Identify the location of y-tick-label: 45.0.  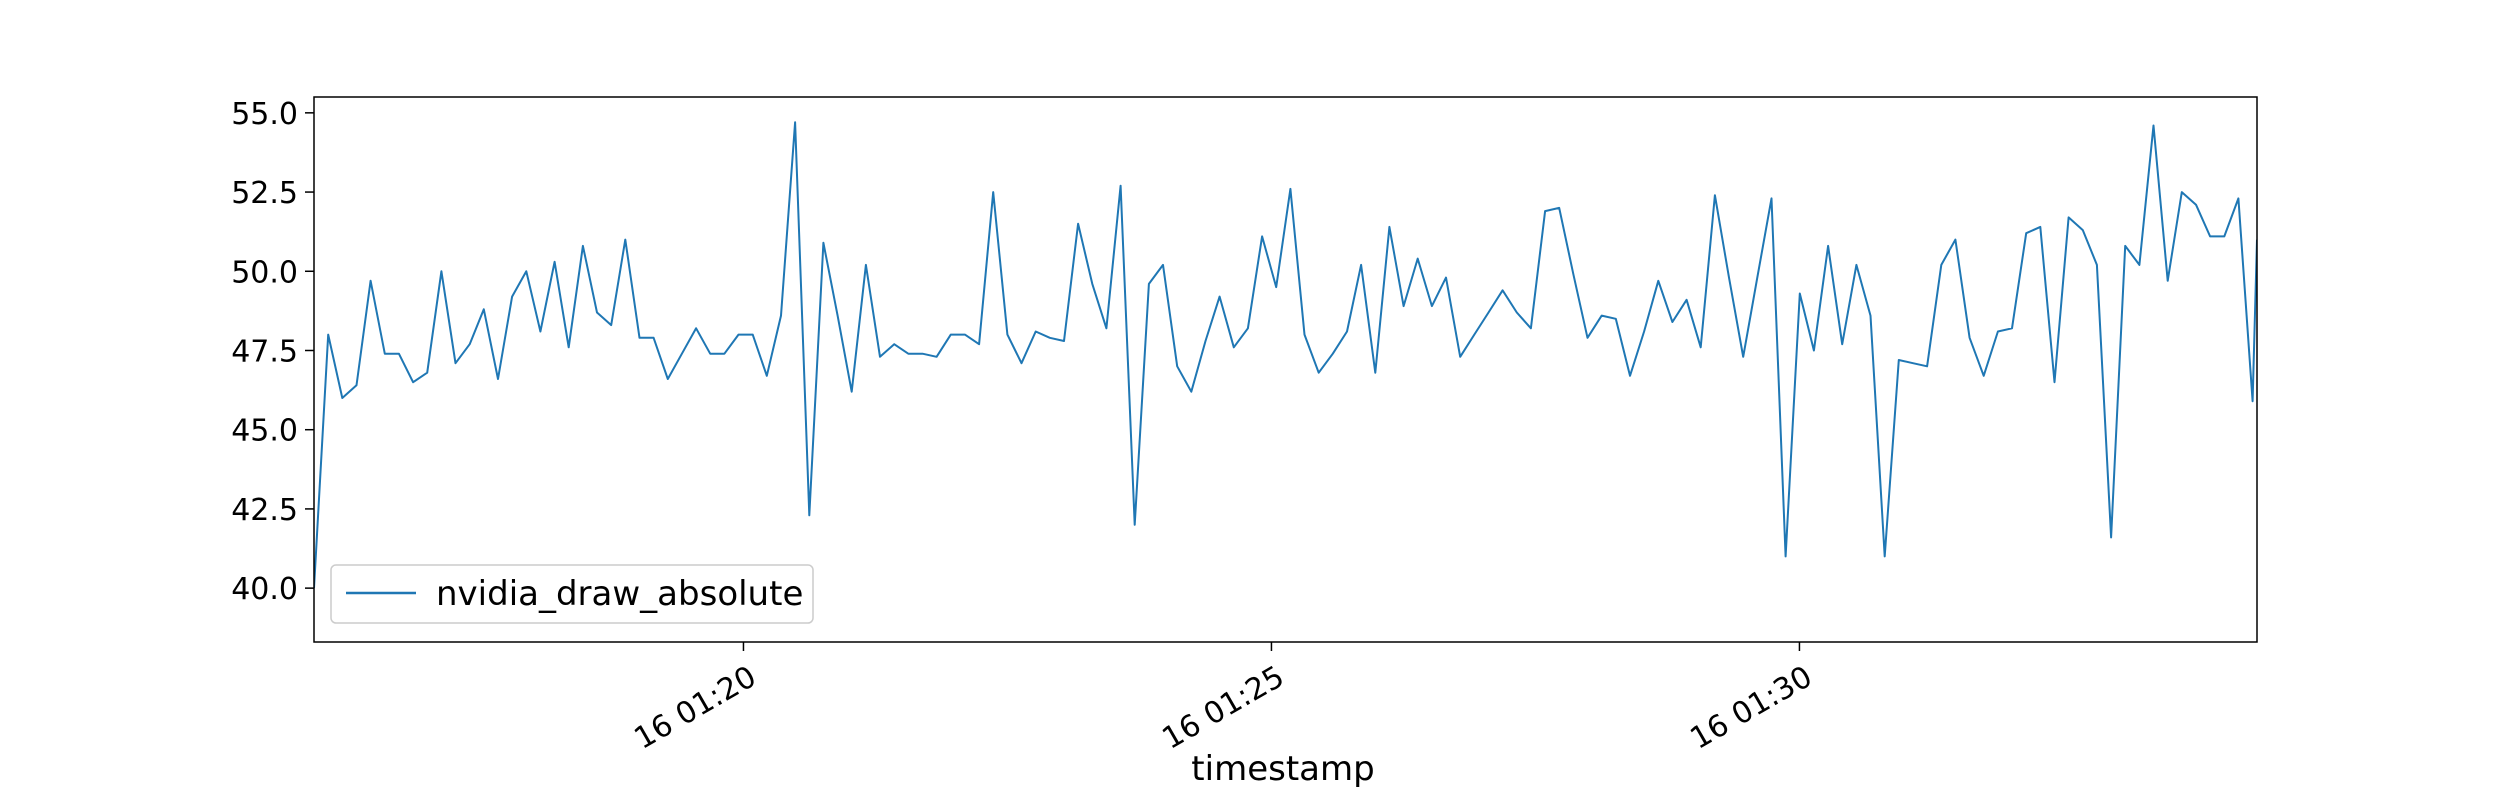
(264, 431).